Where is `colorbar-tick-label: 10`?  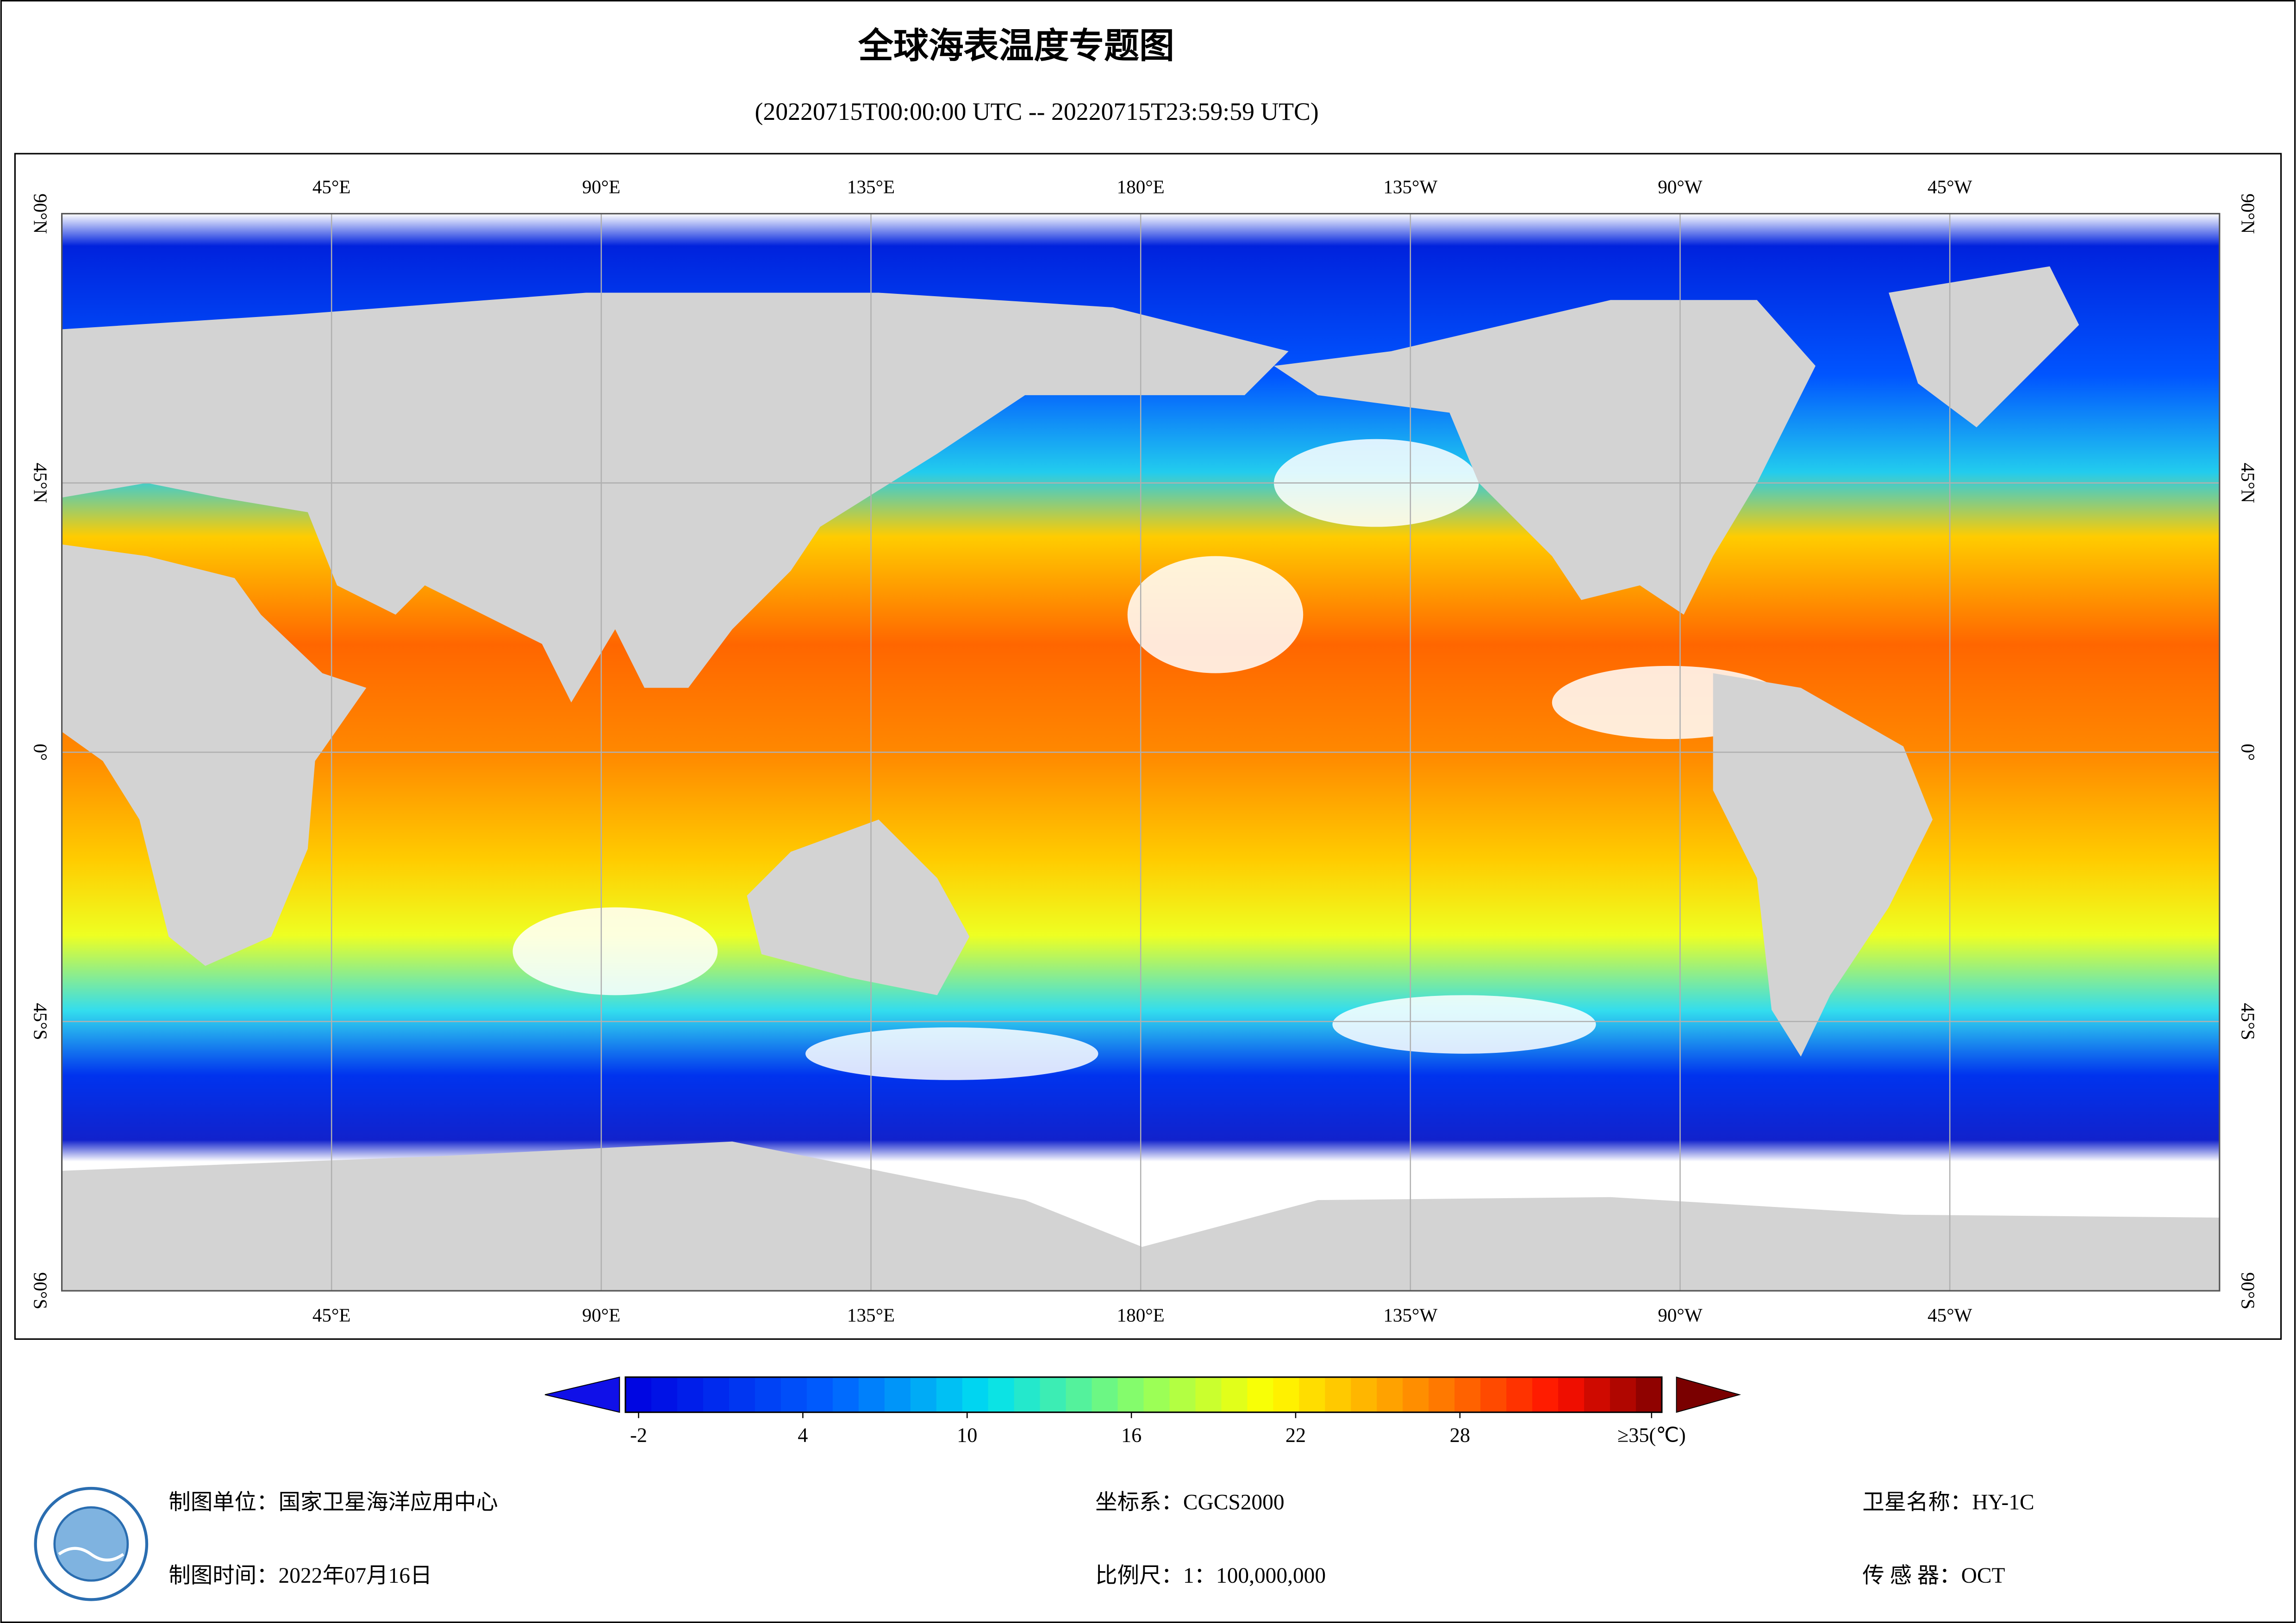 colorbar-tick-label: 10 is located at coordinates (967, 1435).